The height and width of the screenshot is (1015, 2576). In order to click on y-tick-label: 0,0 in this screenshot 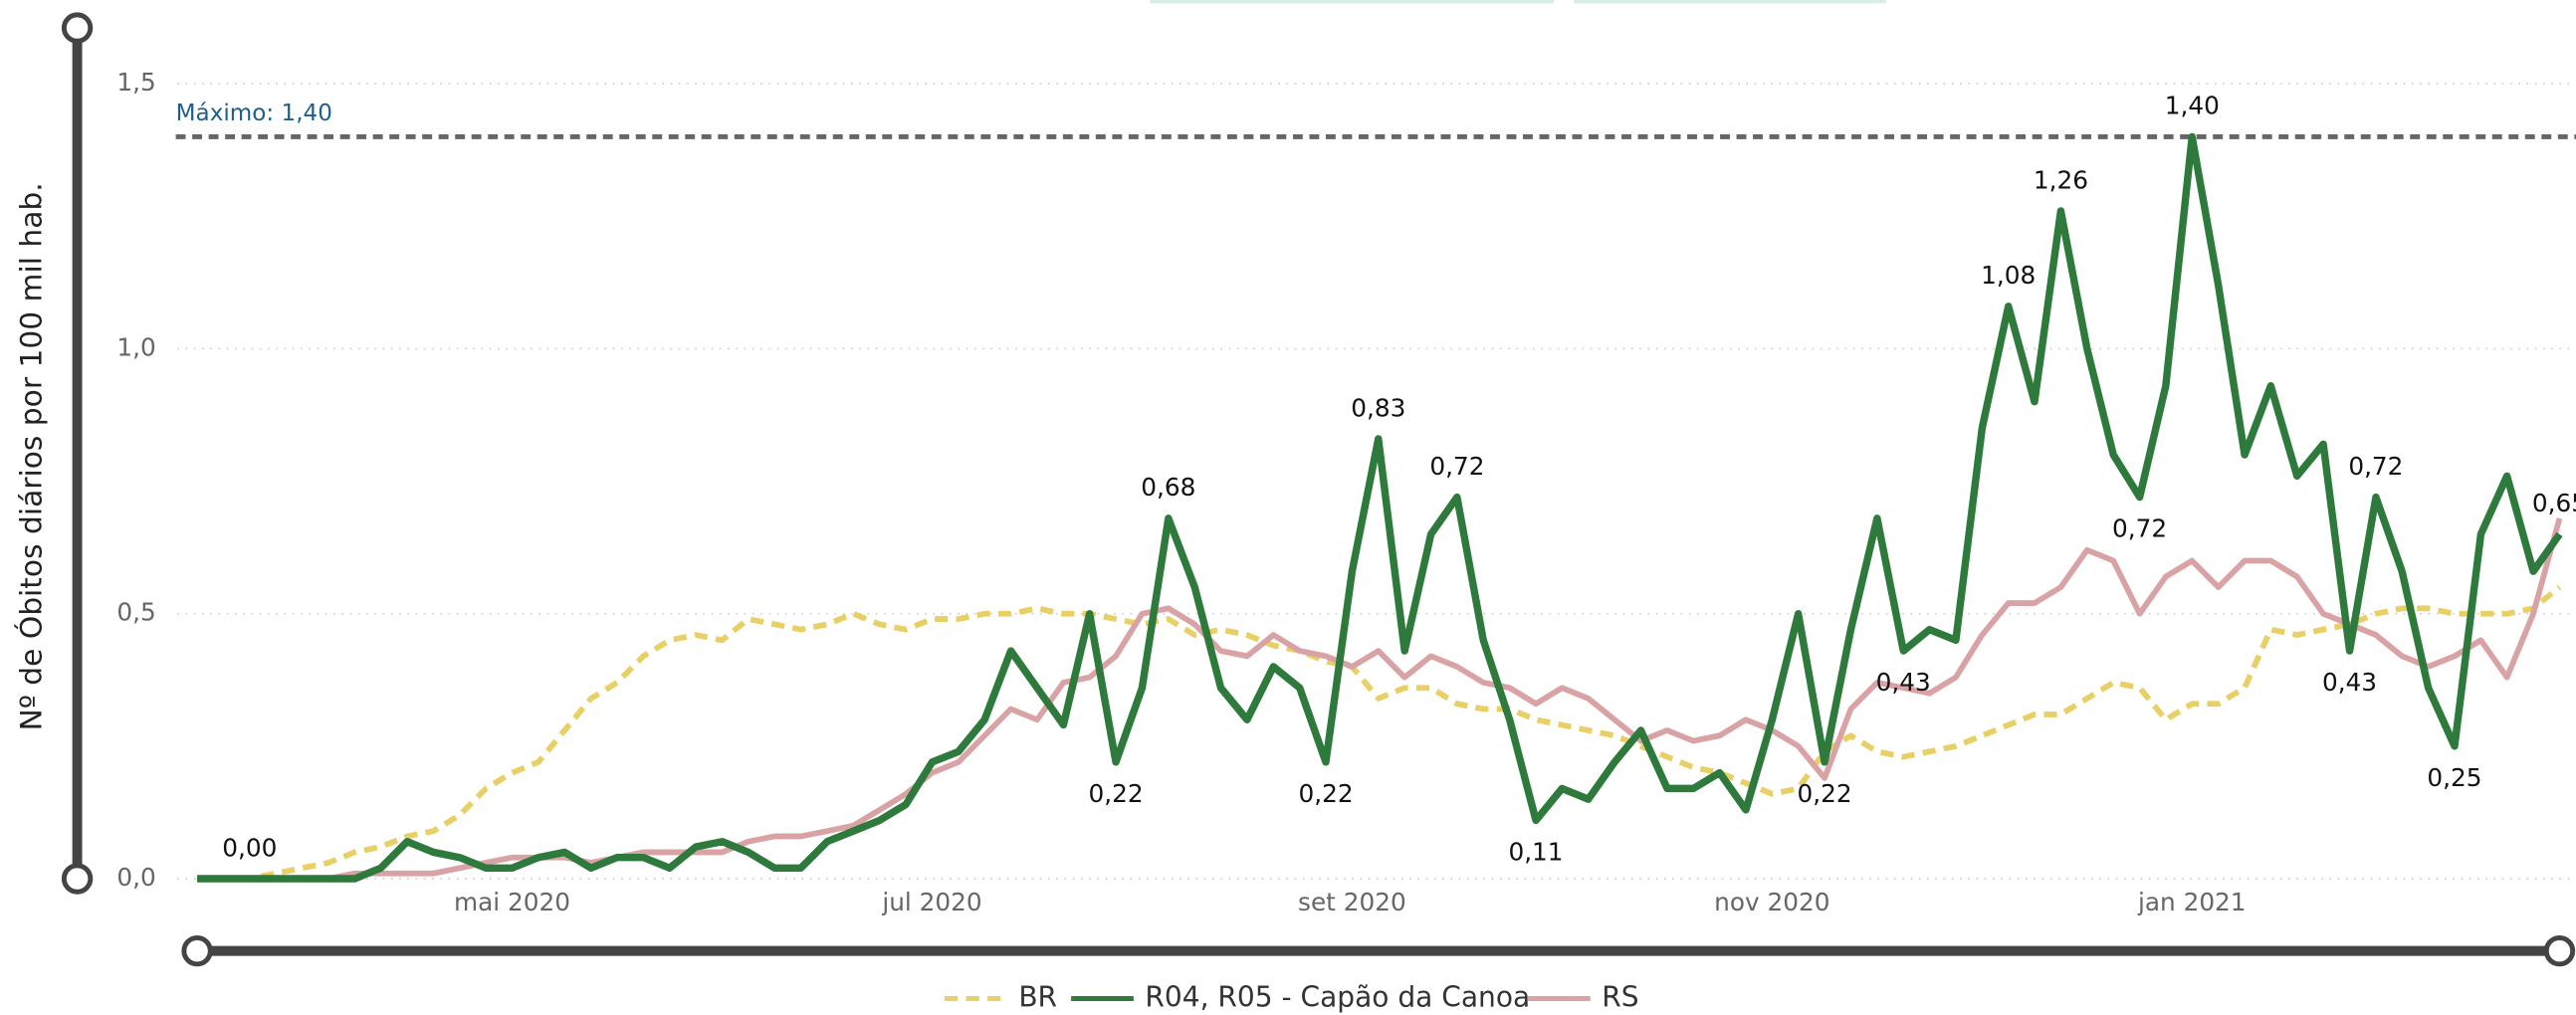, I will do `click(135, 878)`.